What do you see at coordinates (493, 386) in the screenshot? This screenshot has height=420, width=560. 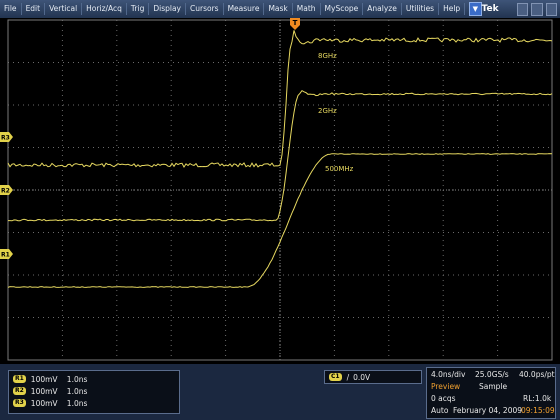 I see `acq-mode: Sample` at bounding box center [493, 386].